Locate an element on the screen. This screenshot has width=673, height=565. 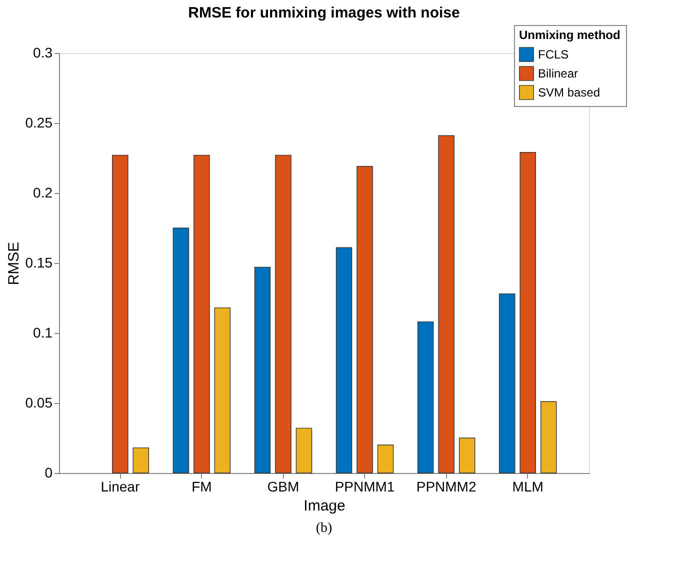
y-tick-label: 0.2 is located at coordinates (43, 192).